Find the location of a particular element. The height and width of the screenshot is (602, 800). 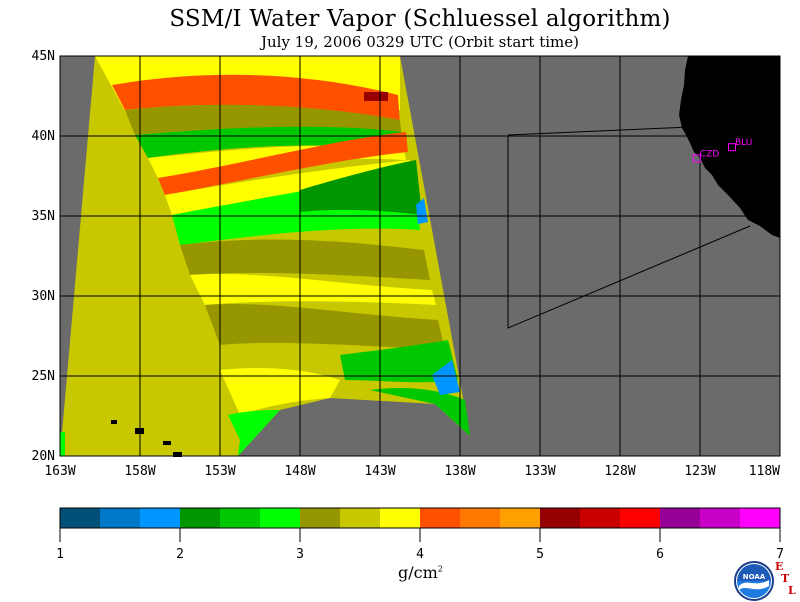

colorbar-tick-label: 6 is located at coordinates (660, 554).